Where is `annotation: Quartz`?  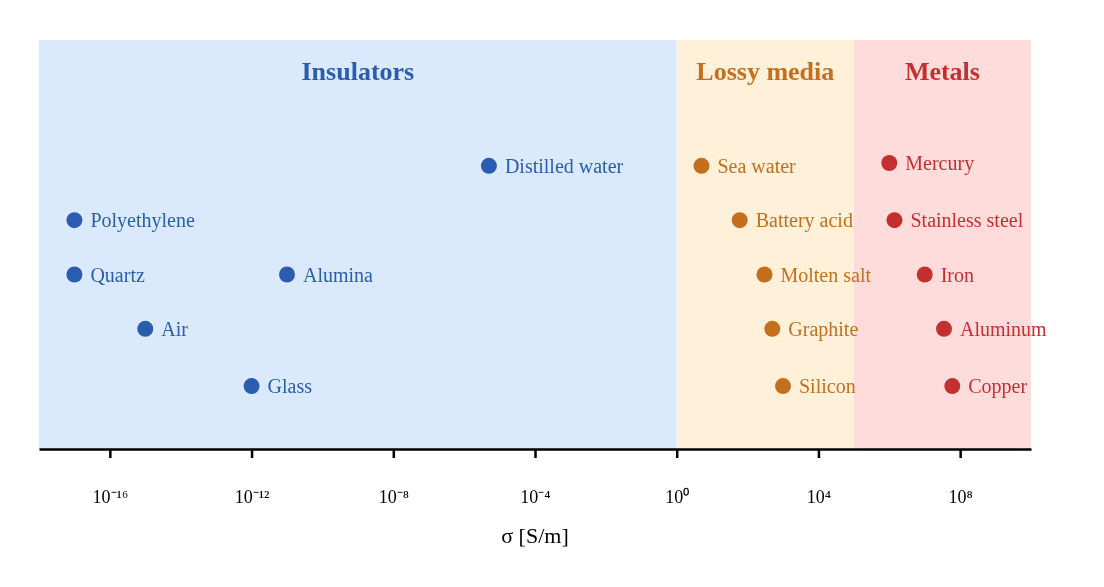 annotation: Quartz is located at coordinates (117, 274).